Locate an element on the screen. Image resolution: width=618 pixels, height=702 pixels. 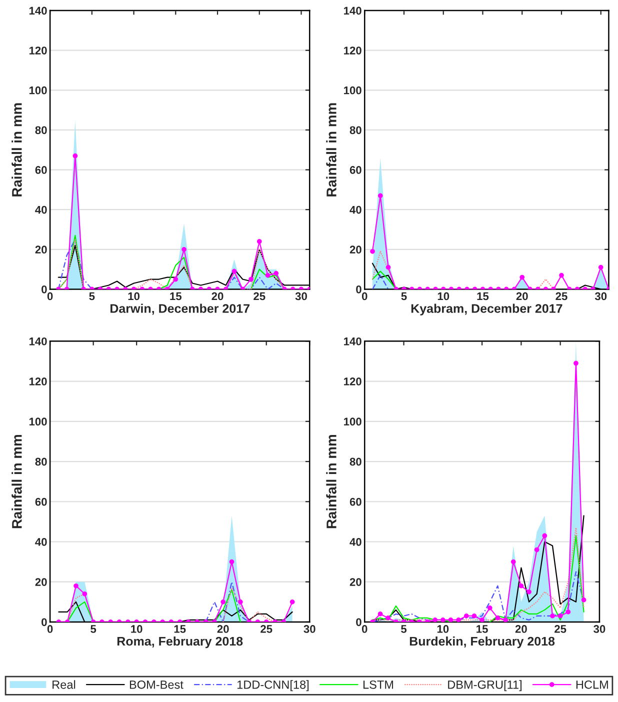
x-axis-title: Kyabram, December 2017 is located at coordinates (486, 310).